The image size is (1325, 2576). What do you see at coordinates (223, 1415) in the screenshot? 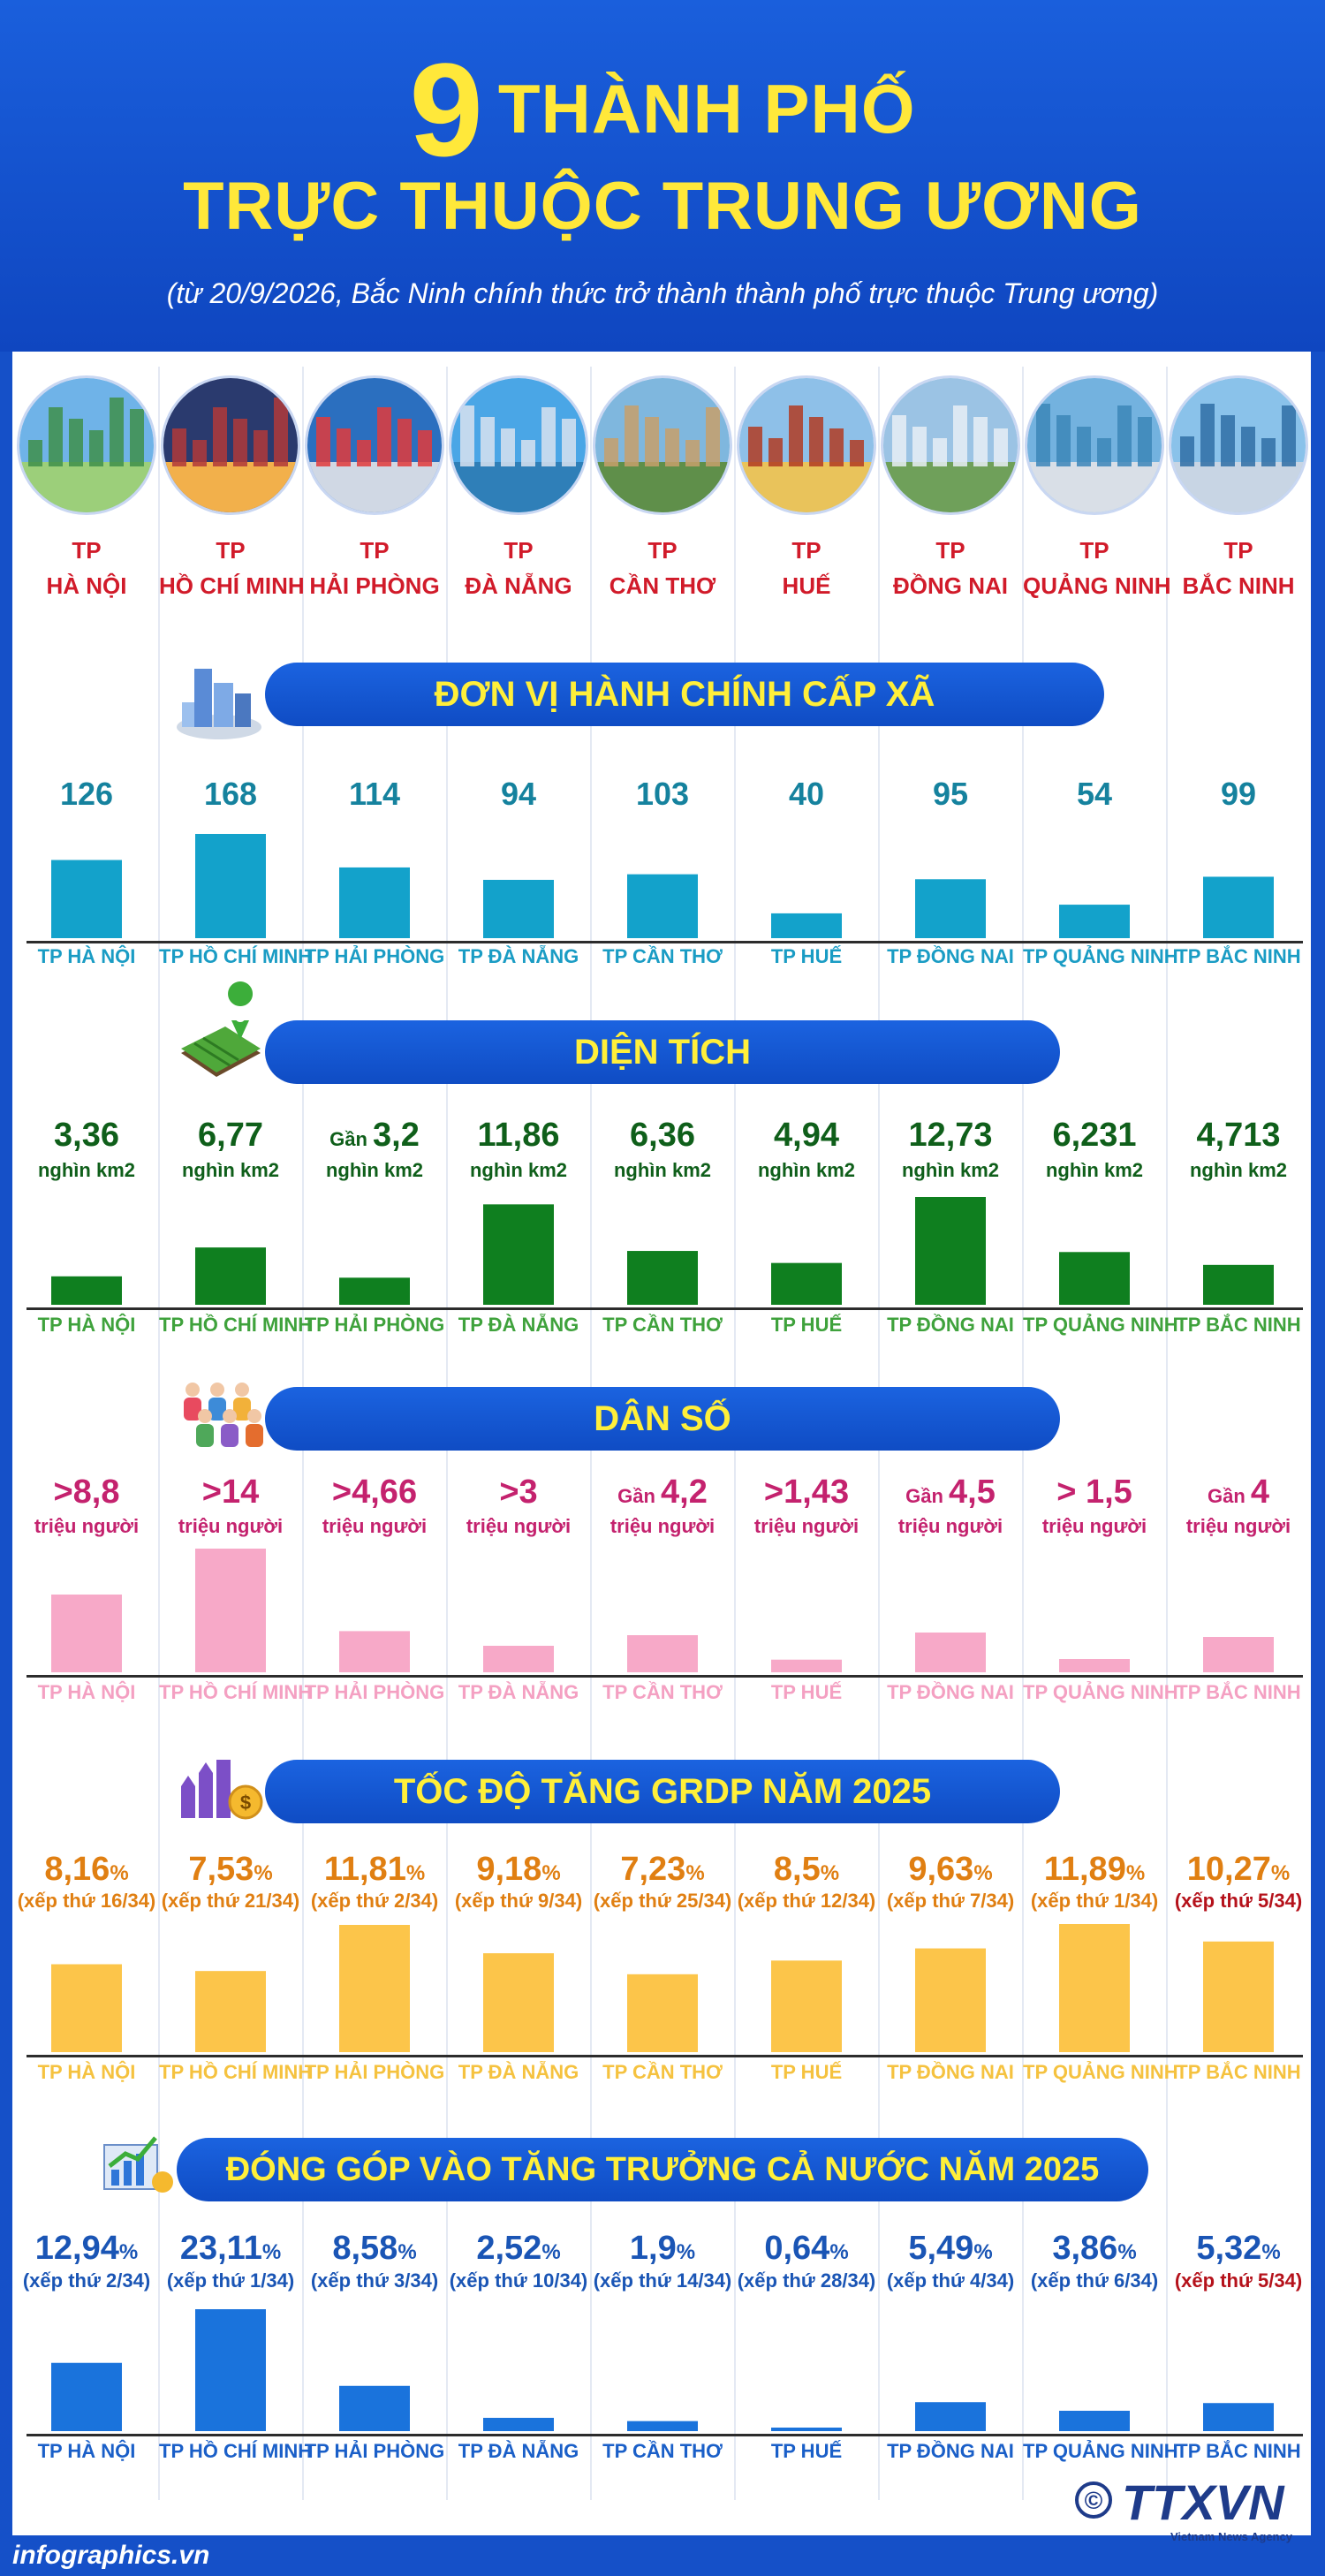
I see `people-icon` at bounding box center [223, 1415].